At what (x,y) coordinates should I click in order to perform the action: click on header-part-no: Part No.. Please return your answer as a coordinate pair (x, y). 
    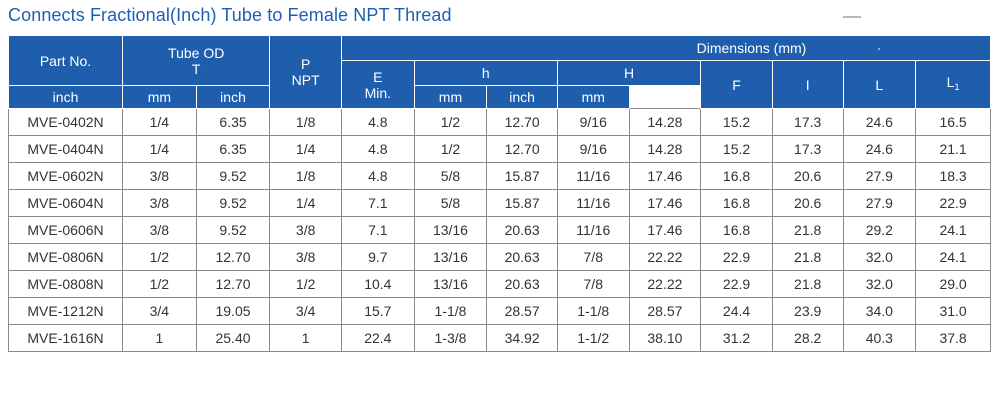
    Looking at the image, I should click on (65, 60).